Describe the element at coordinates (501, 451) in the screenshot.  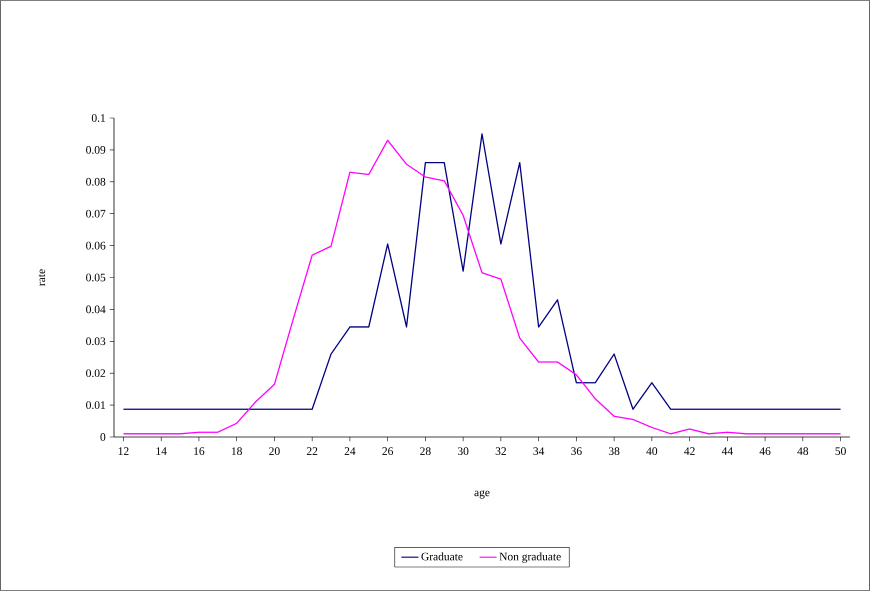
I see `x-tick-label: 32` at that location.